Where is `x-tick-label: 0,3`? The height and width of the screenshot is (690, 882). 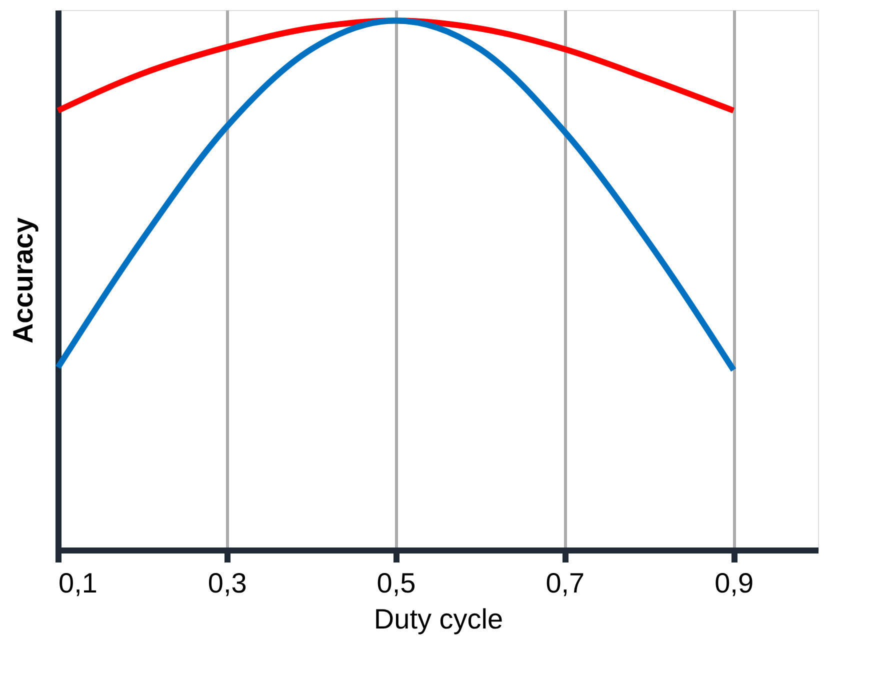
x-tick-label: 0,3 is located at coordinates (227, 583).